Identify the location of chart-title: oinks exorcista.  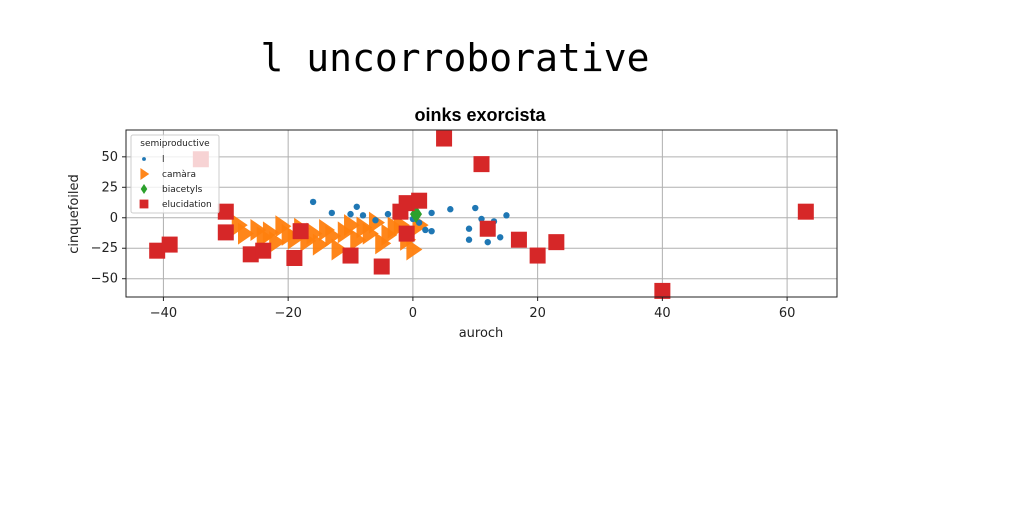
(480, 115).